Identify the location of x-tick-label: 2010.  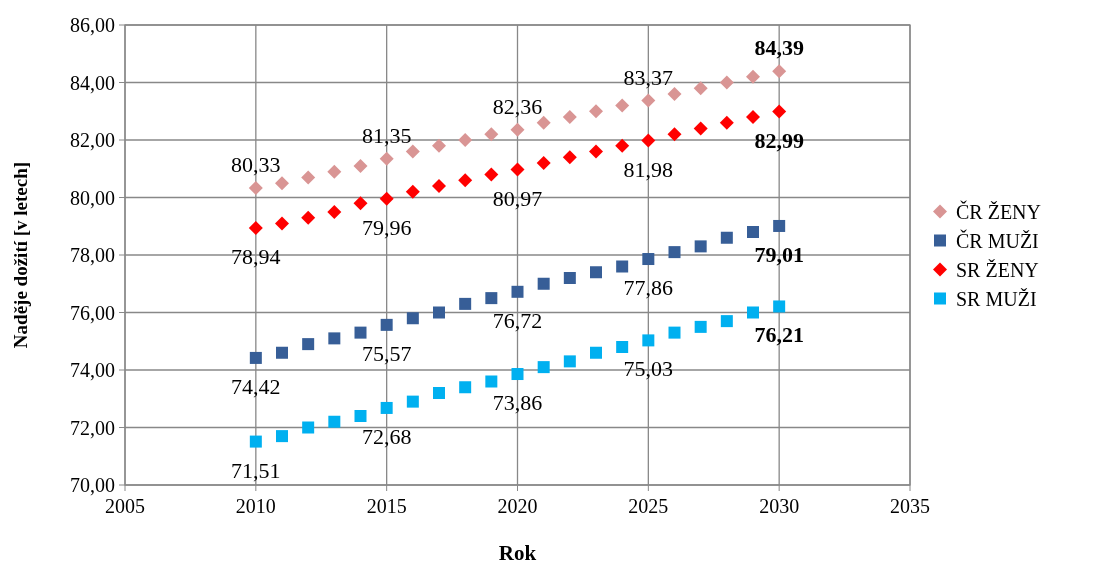
(255, 506).